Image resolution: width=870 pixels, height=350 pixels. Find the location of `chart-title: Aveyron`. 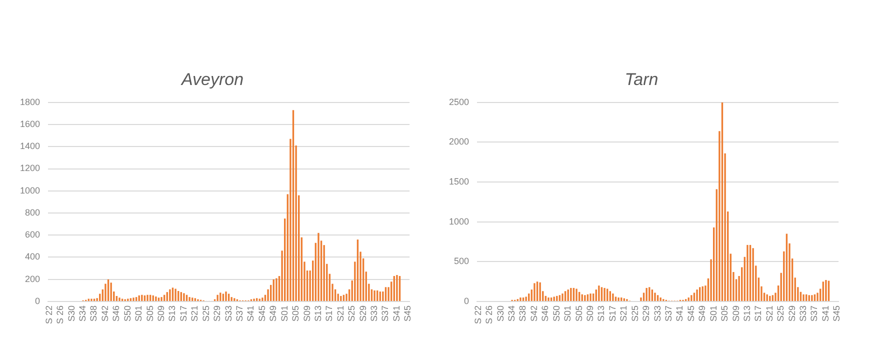

chart-title: Aveyron is located at coordinates (212, 79).